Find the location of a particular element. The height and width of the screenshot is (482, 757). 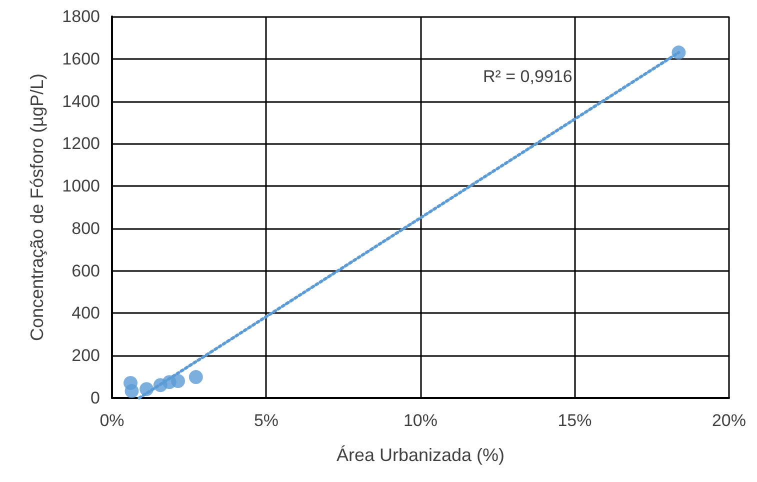

y-tick-label: 1200 is located at coordinates (81, 144).